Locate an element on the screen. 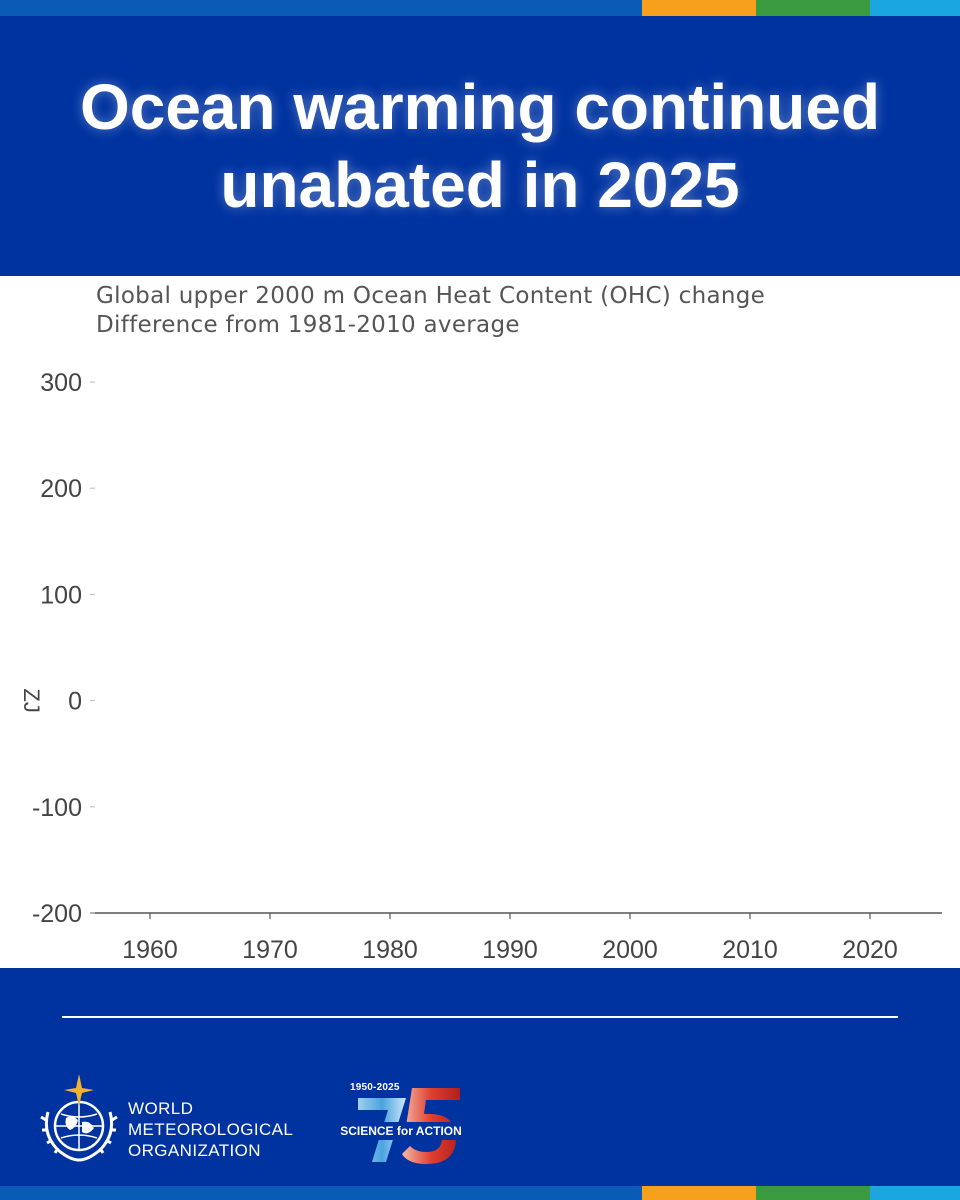 The height and width of the screenshot is (1200, 960). x-tick-label: 1990 is located at coordinates (510, 950).